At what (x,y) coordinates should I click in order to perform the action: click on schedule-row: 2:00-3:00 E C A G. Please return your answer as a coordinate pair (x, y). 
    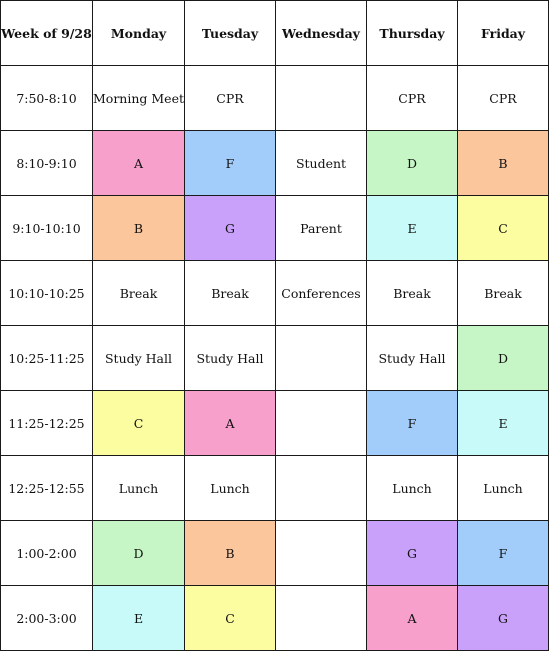
    Looking at the image, I should click on (274, 618).